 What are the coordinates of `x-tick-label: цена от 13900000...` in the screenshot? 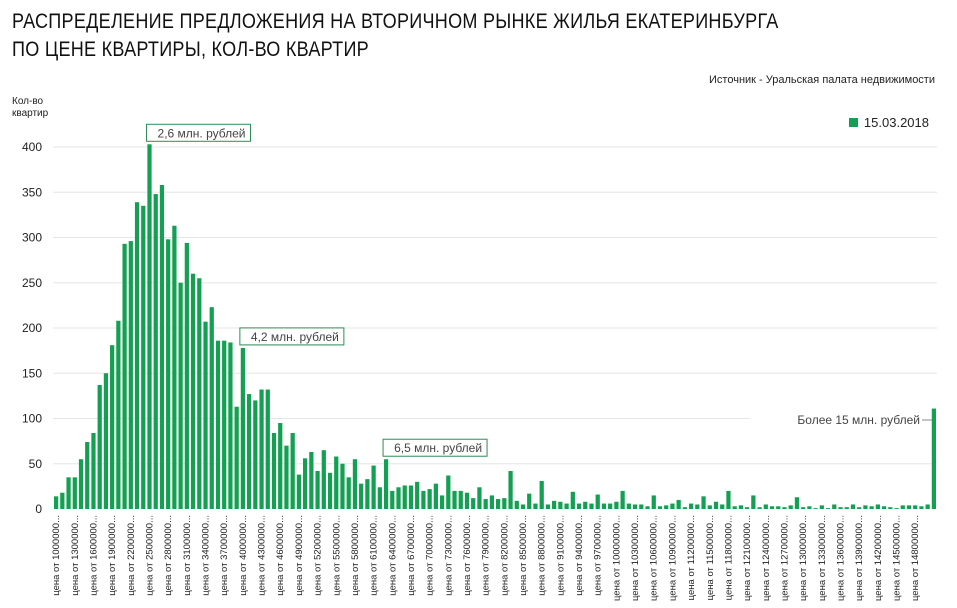 It's located at (859, 558).